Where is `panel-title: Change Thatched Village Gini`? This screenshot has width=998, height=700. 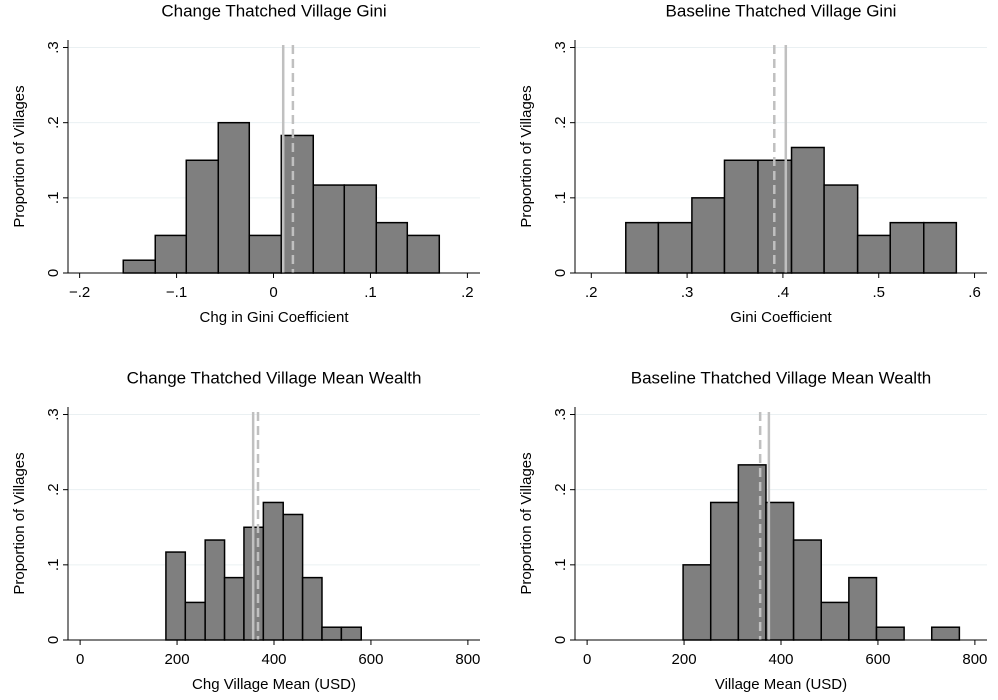 panel-title: Change Thatched Village Gini is located at coordinates (273, 10).